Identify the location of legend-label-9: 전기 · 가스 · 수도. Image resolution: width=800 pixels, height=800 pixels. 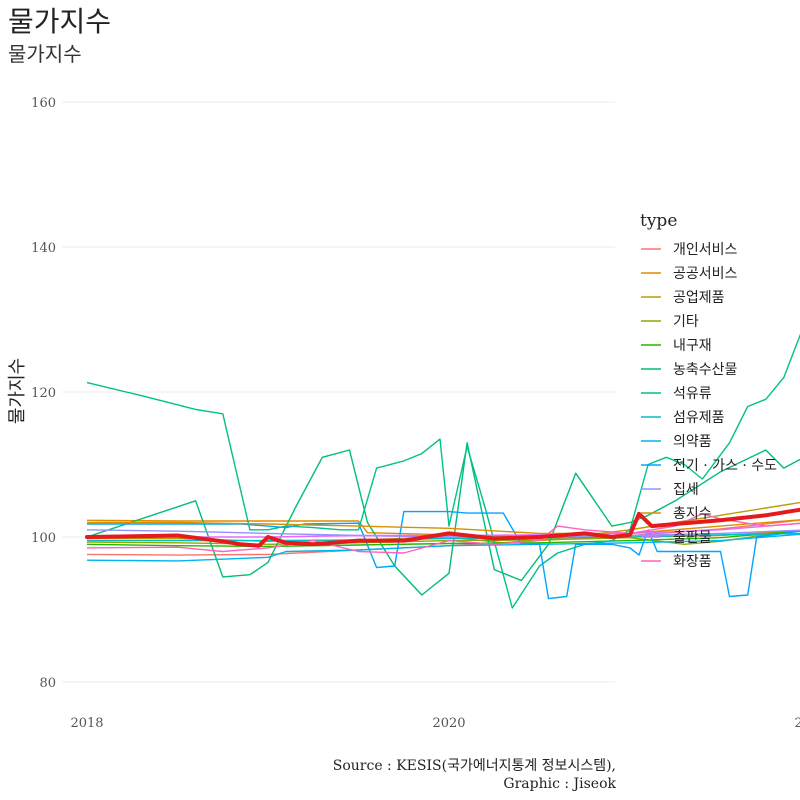
(725, 466).